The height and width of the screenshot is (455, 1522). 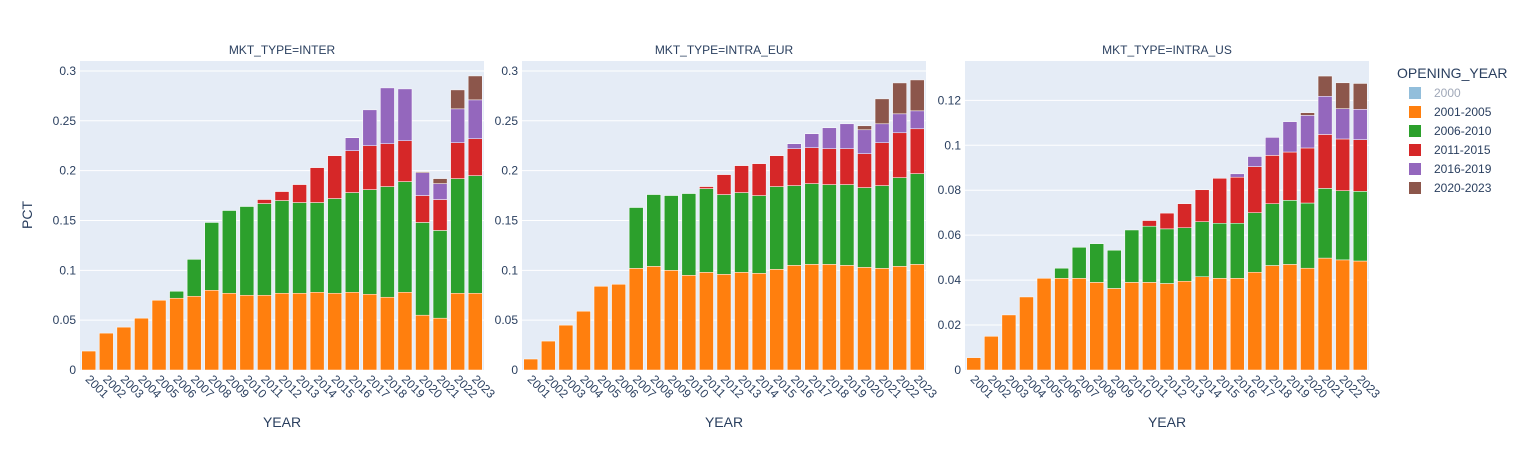 I want to click on y-tick-label: 0.15, so click(x=65, y=220).